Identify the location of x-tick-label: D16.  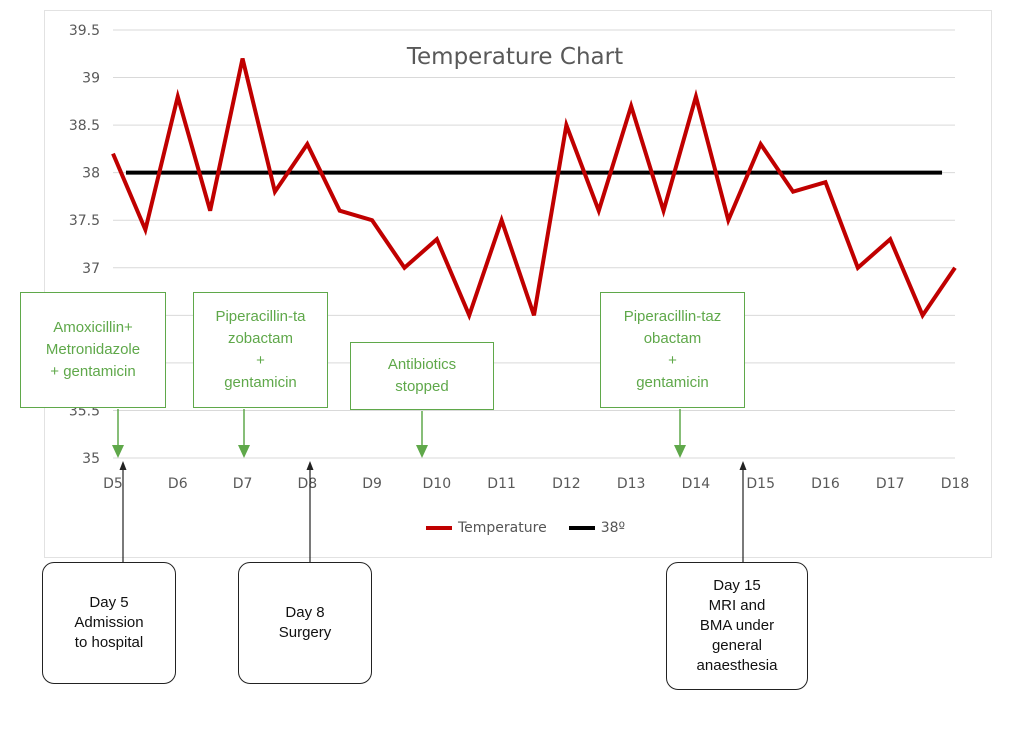
(825, 484).